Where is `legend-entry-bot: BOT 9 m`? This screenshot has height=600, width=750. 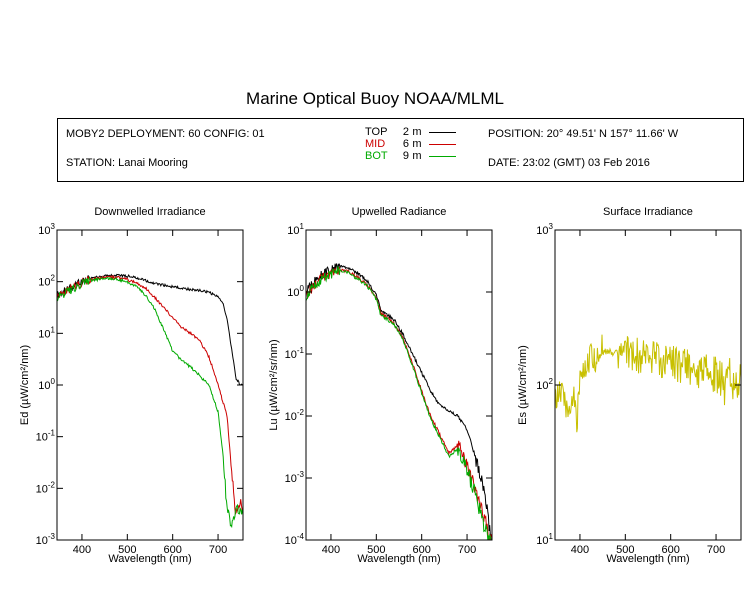
legend-entry-bot: BOT 9 m is located at coordinates (410, 156).